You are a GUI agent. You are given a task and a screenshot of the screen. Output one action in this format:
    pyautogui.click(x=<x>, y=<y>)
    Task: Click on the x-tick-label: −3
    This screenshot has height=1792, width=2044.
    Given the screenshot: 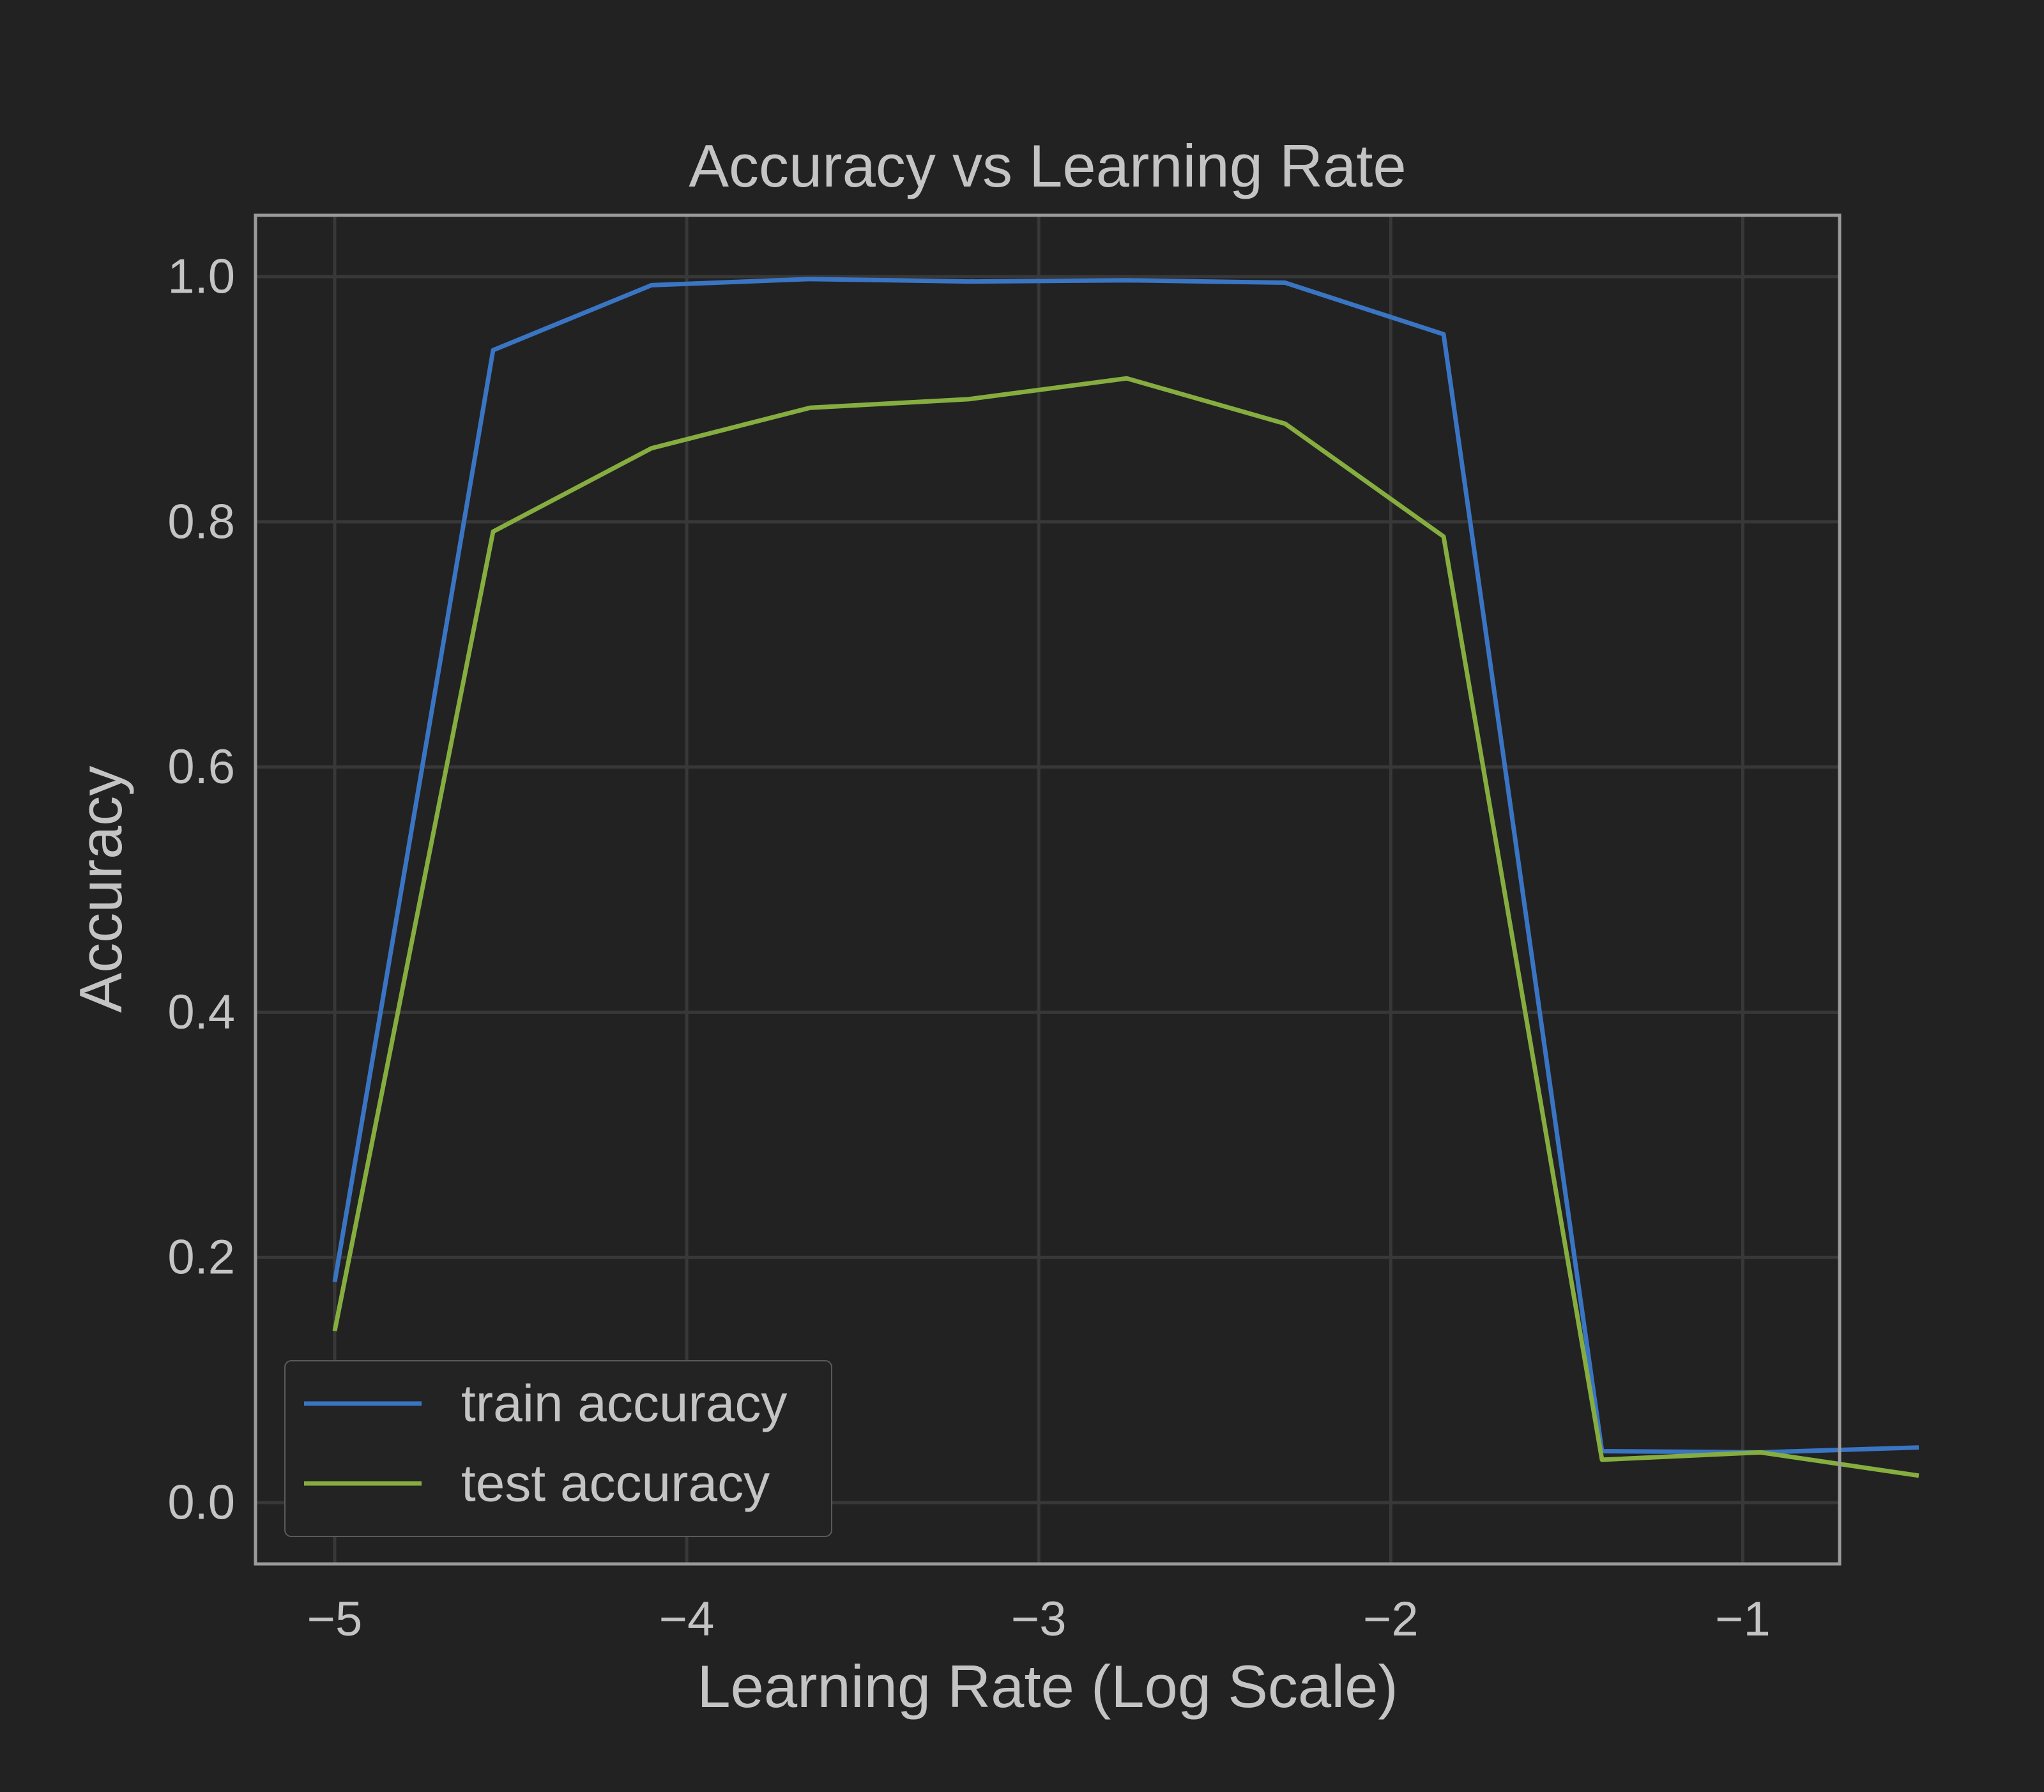 What is the action you would take?
    pyautogui.click(x=1039, y=1619)
    